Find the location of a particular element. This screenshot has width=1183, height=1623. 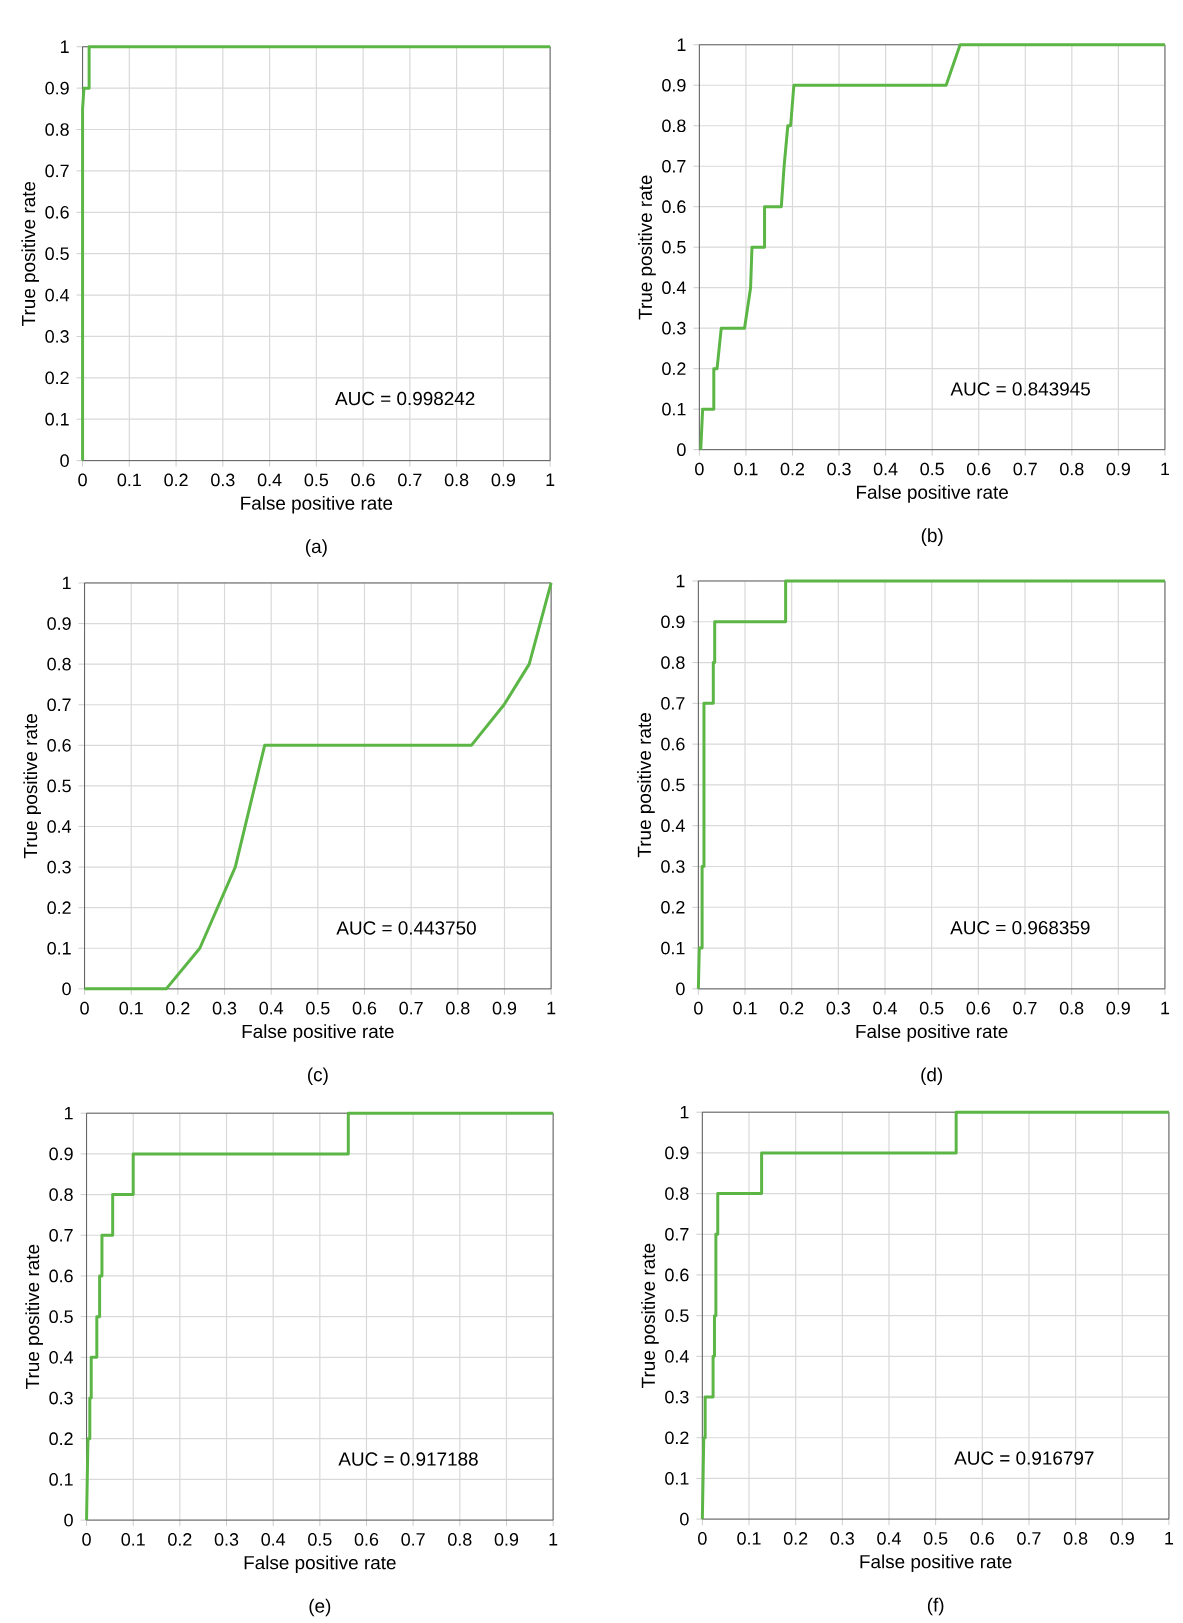

annotation: AUC = 0.917188 is located at coordinates (408, 1459).